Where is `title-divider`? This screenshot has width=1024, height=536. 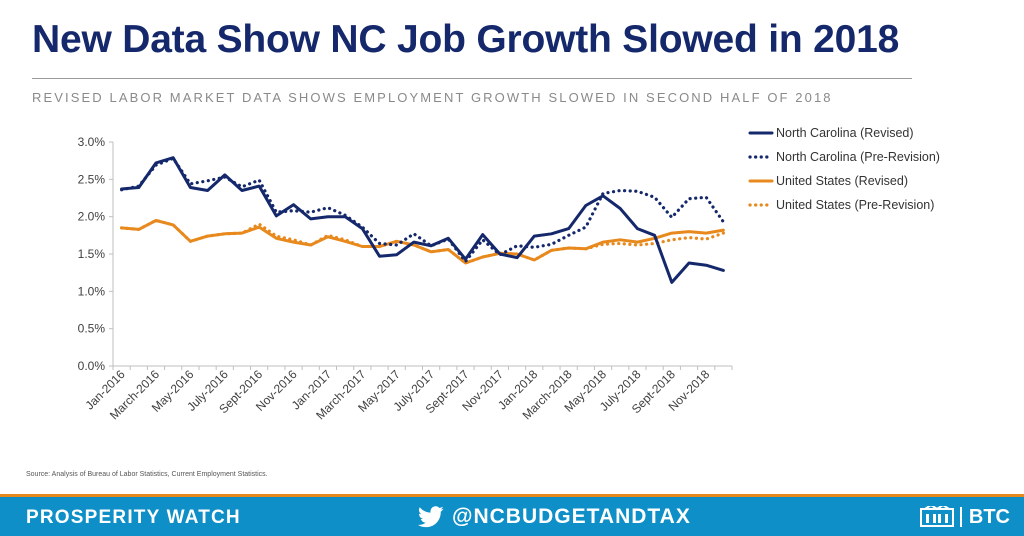 title-divider is located at coordinates (472, 78).